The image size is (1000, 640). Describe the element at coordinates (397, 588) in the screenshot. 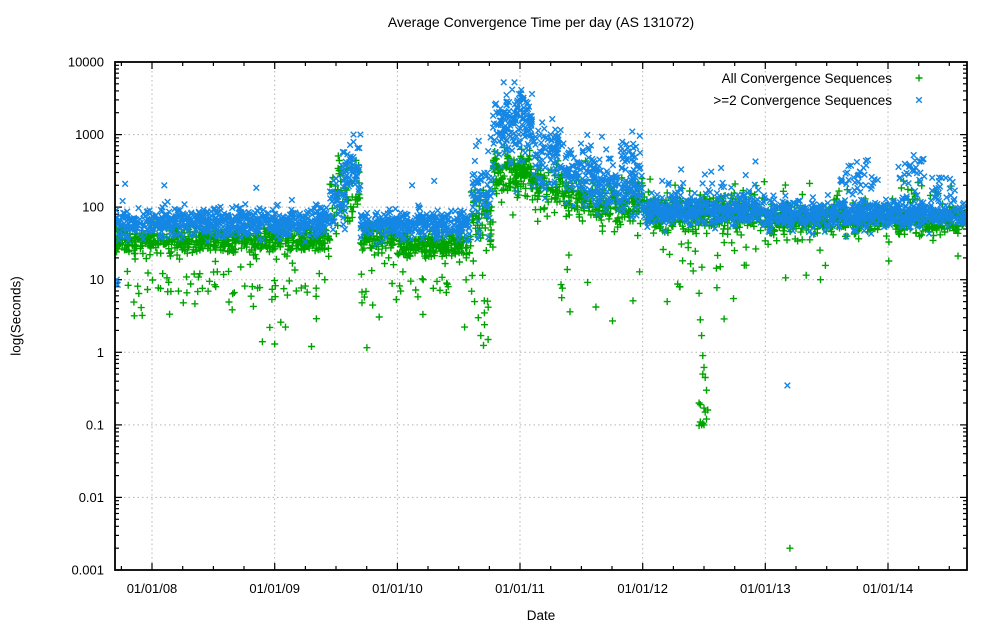

I see `x-tick-label: 01/01/10` at that location.